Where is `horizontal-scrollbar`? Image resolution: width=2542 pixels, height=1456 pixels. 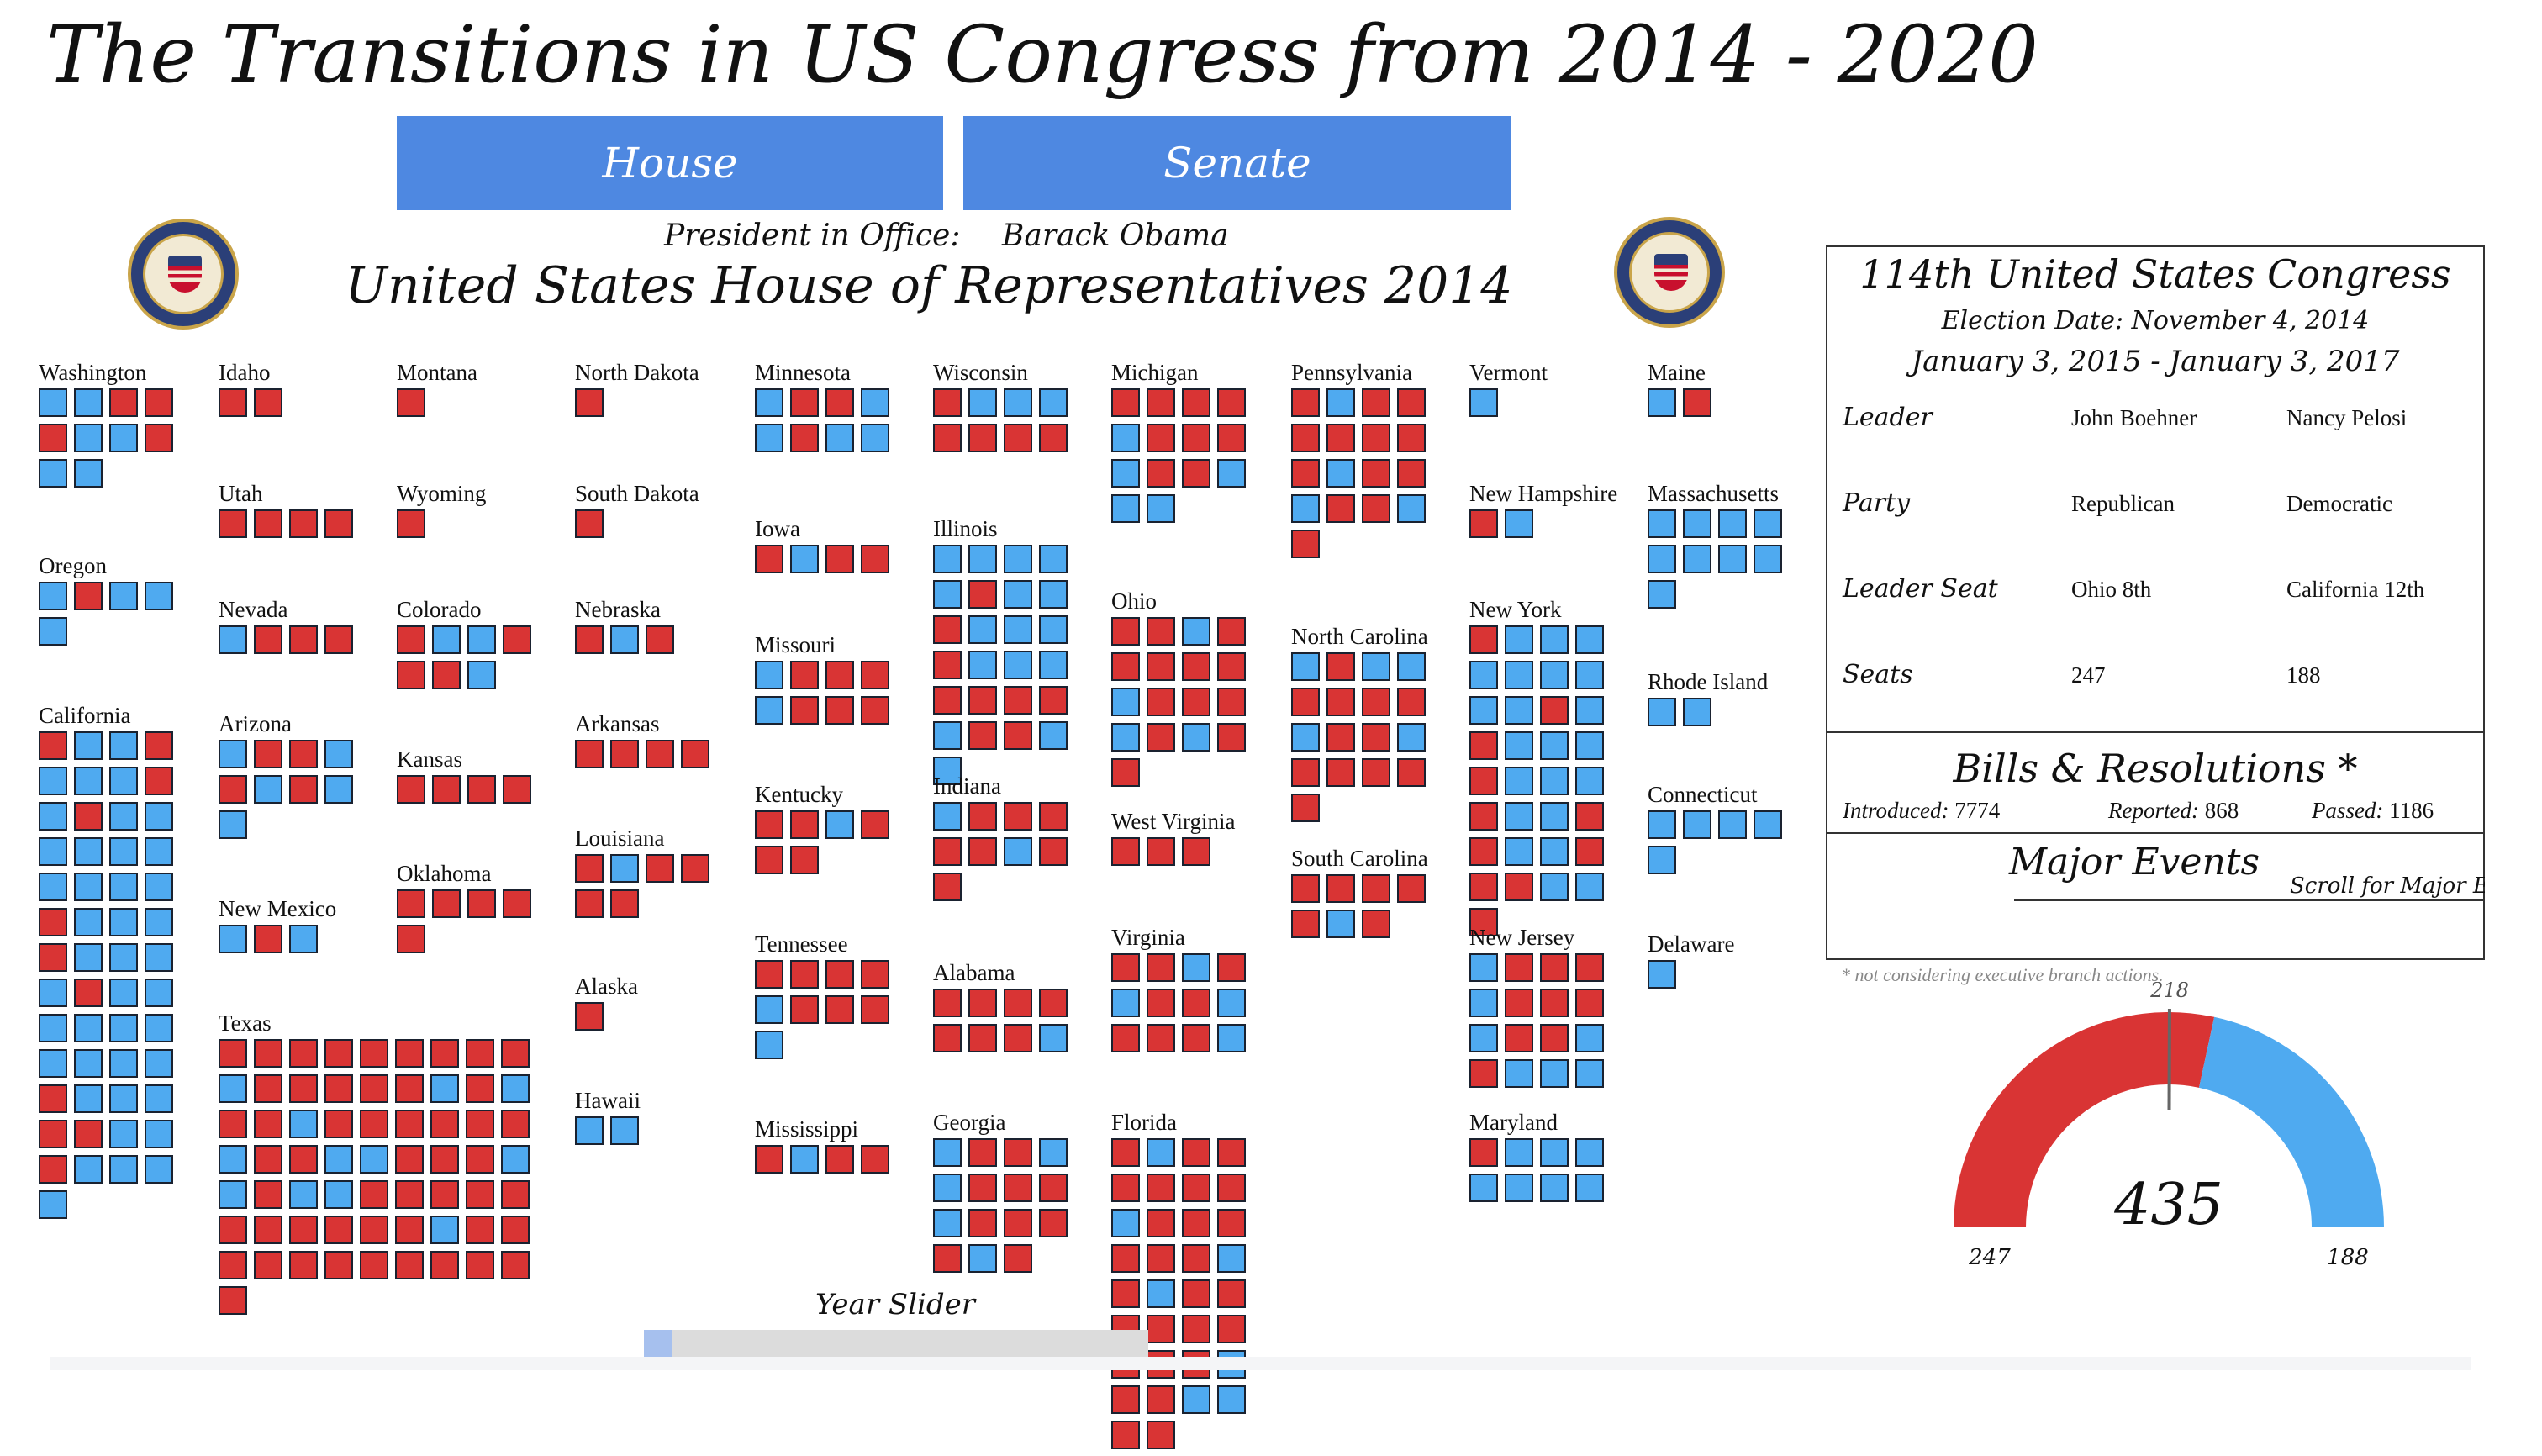 horizontal-scrollbar is located at coordinates (1260, 1363).